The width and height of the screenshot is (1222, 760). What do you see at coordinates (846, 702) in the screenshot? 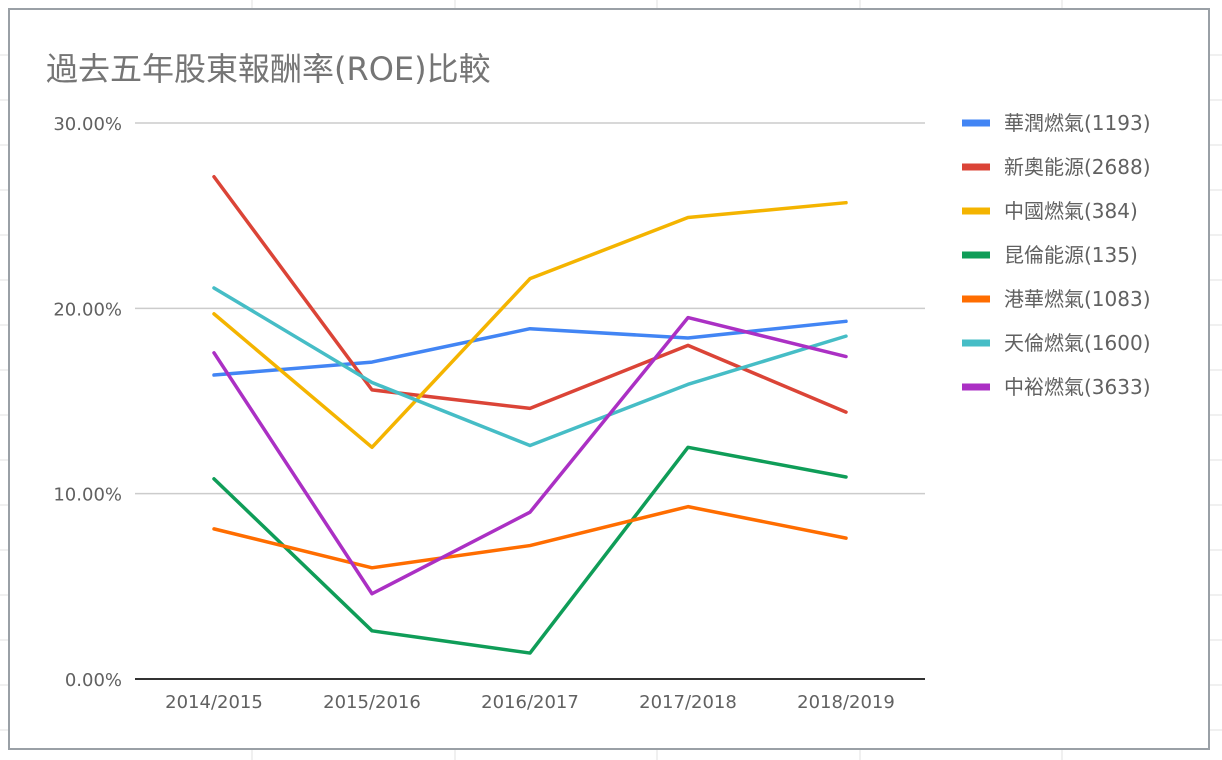
I see `x-tick-label: 2018/2019` at bounding box center [846, 702].